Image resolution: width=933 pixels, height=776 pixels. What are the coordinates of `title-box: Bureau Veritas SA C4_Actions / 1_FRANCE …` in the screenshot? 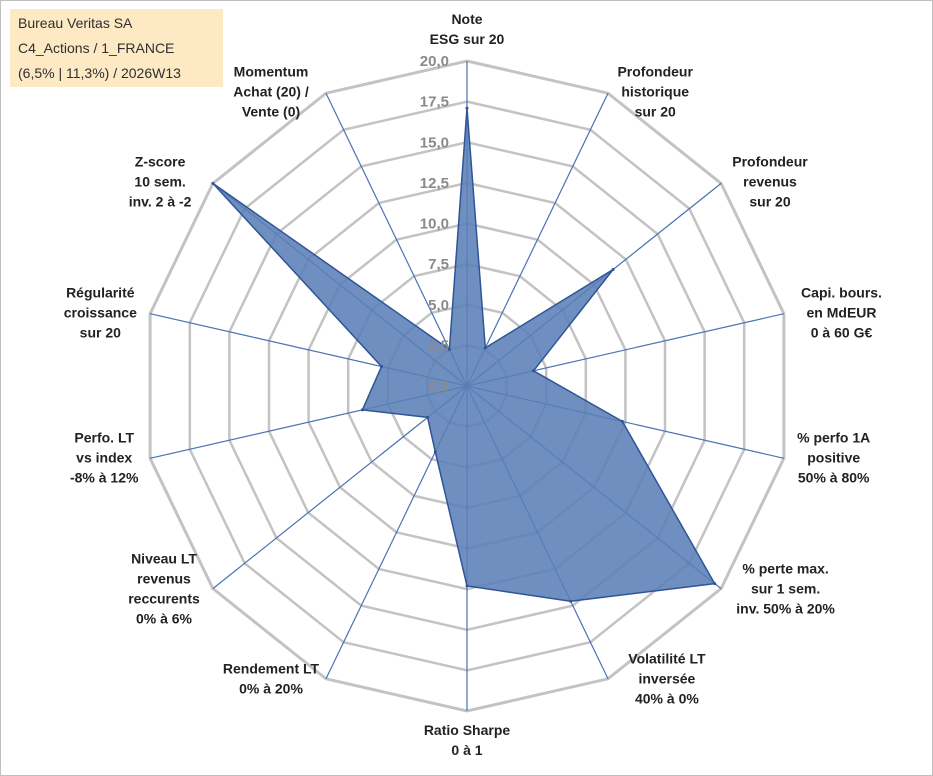 It's located at (116, 48).